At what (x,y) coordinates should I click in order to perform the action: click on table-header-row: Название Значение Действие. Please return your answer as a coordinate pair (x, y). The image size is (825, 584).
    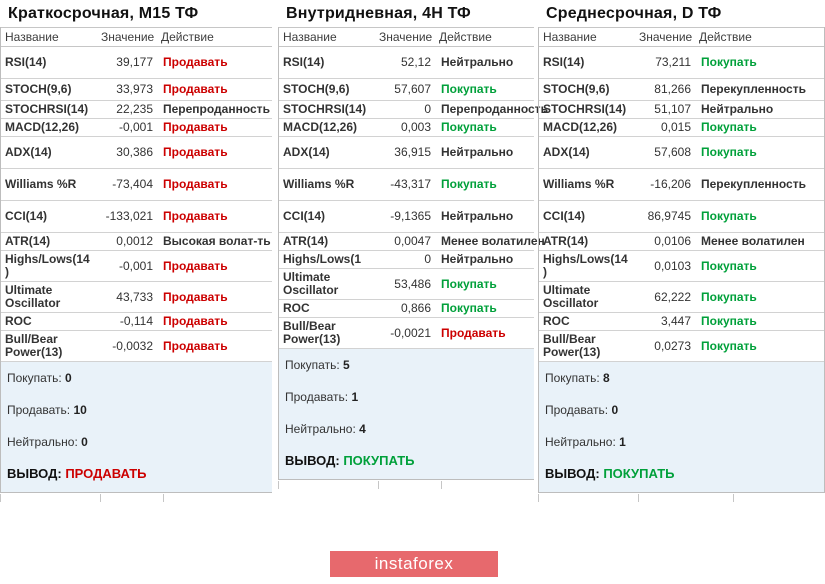
    Looking at the image, I should click on (406, 37).